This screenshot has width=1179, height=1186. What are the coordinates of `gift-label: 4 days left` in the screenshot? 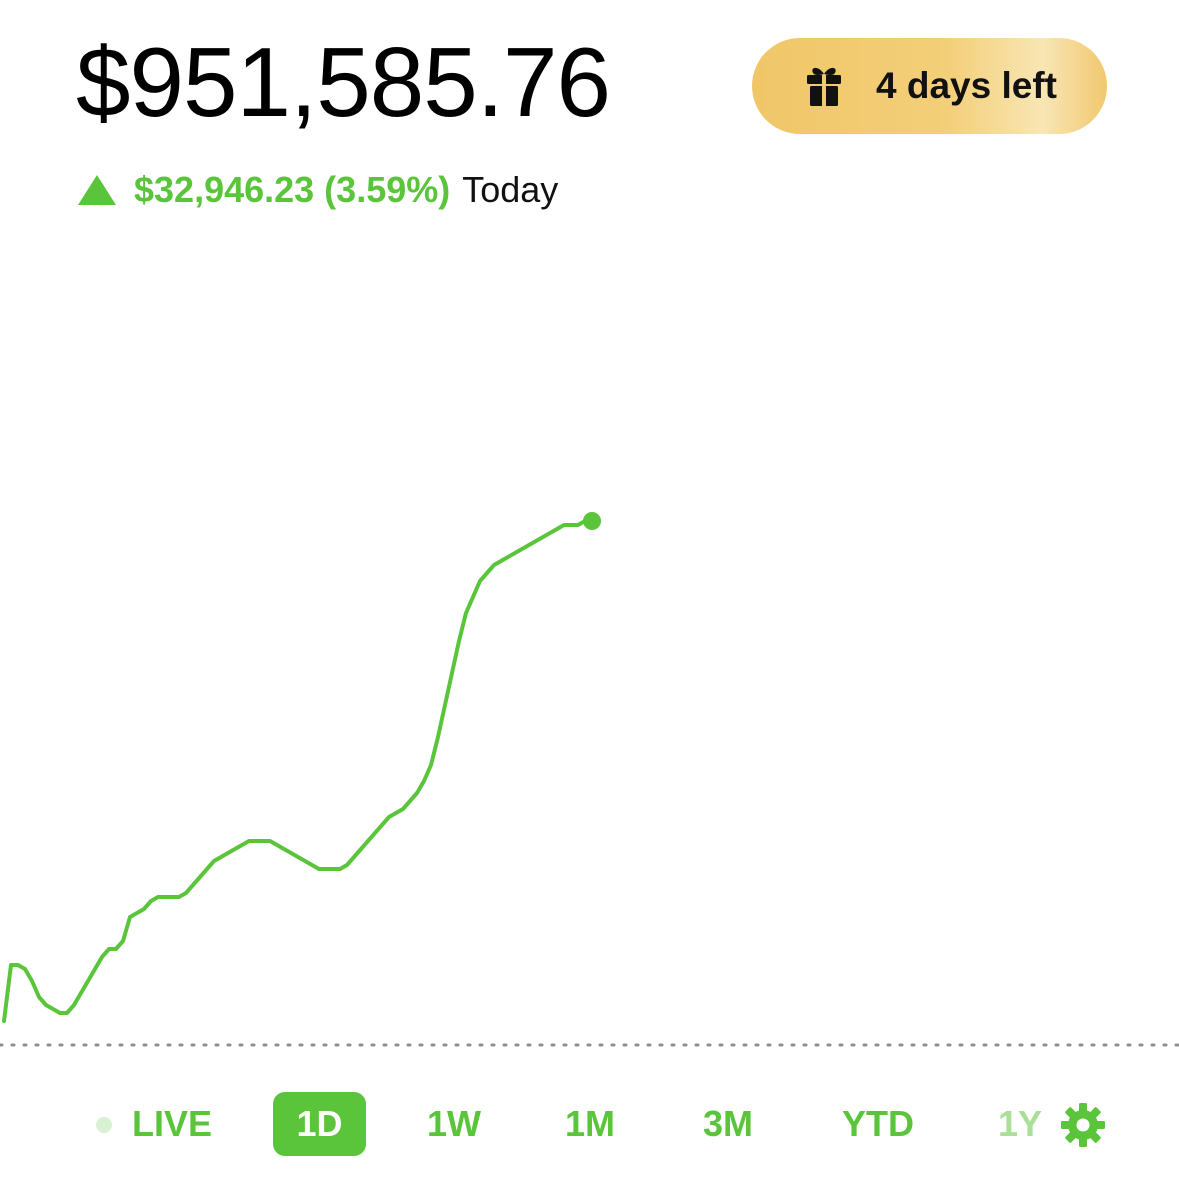 It's located at (966, 85).